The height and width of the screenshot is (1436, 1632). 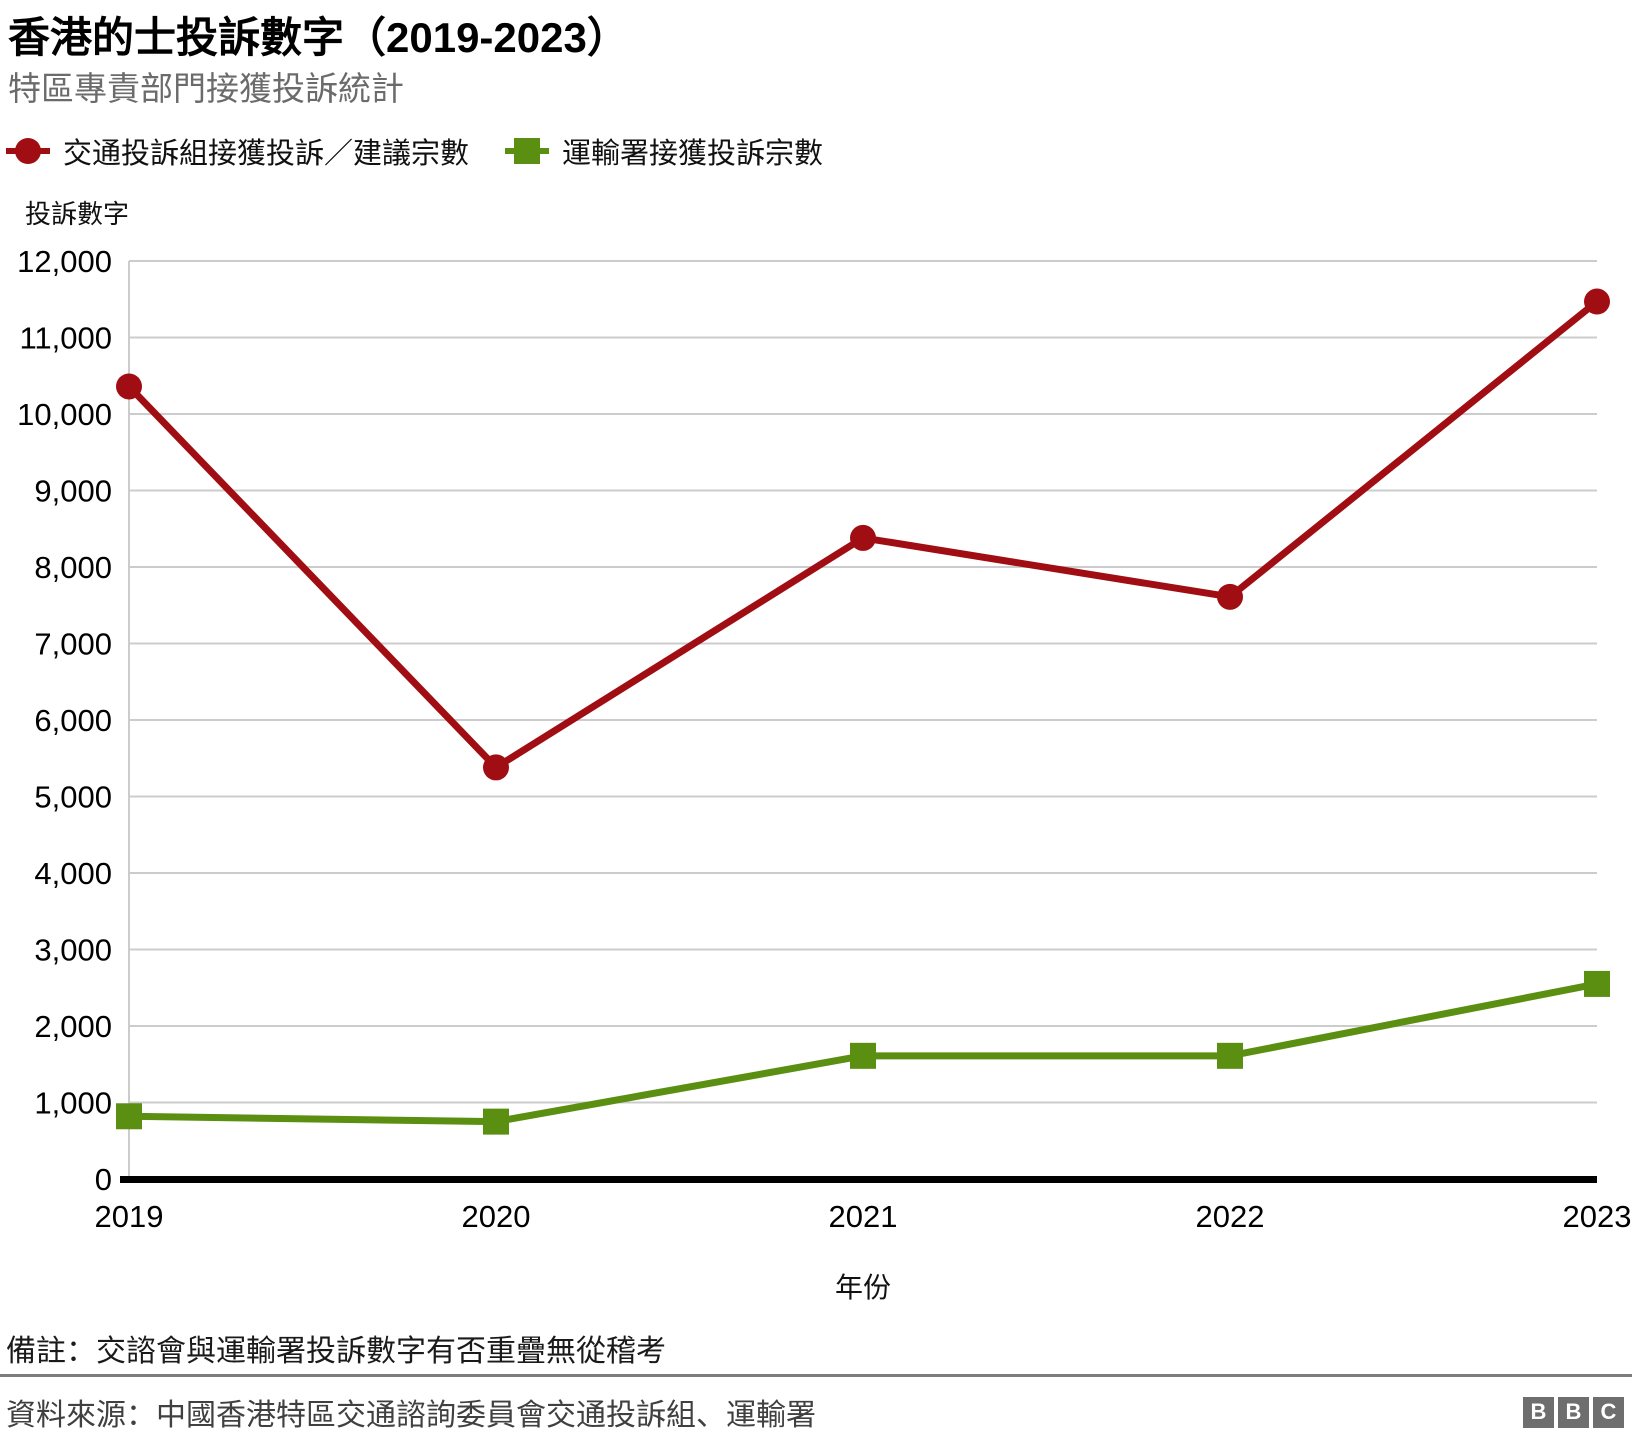 I want to click on legend-item-label: 運輸署接獲投訴宗數, so click(x=693, y=154).